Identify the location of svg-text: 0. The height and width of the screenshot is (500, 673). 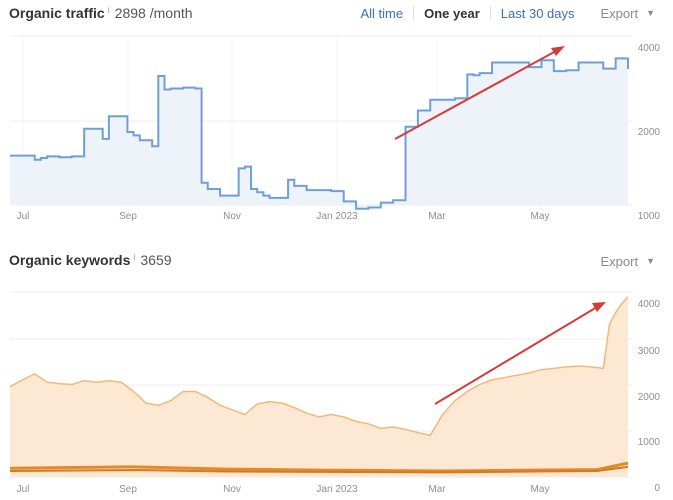
(657, 488).